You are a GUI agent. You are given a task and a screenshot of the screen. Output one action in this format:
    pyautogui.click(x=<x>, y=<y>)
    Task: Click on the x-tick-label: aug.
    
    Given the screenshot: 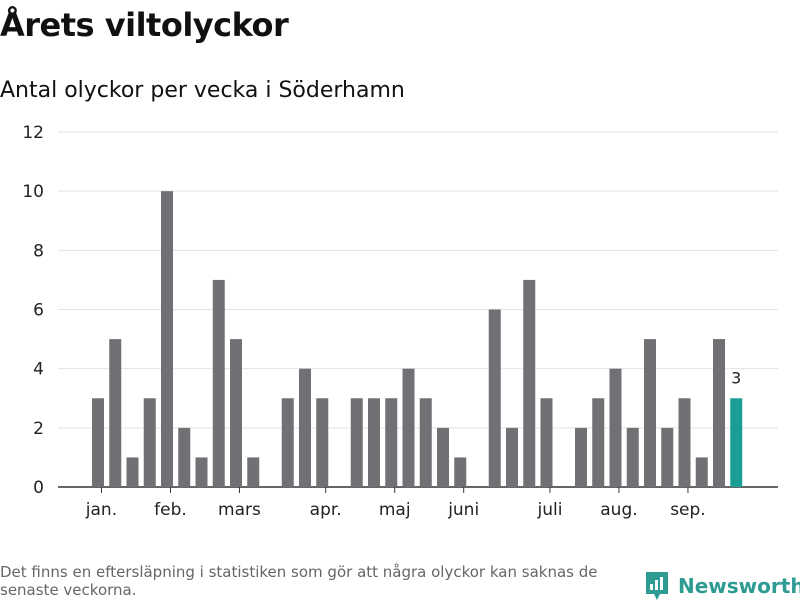 What is the action you would take?
    pyautogui.click(x=618, y=510)
    